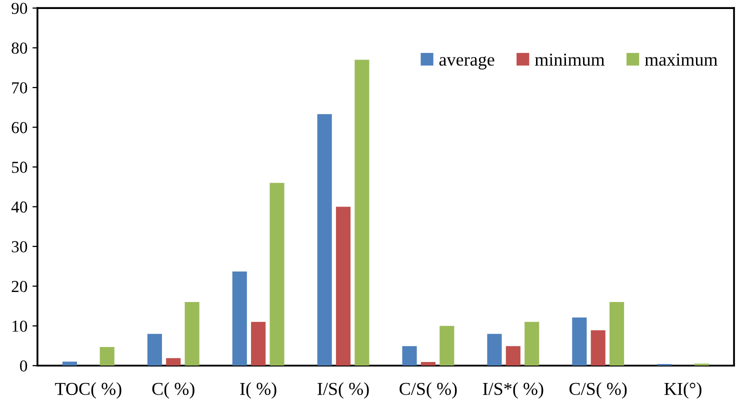 This screenshot has height=404, width=749. I want to click on y-tick-label: 80, so click(20, 48).